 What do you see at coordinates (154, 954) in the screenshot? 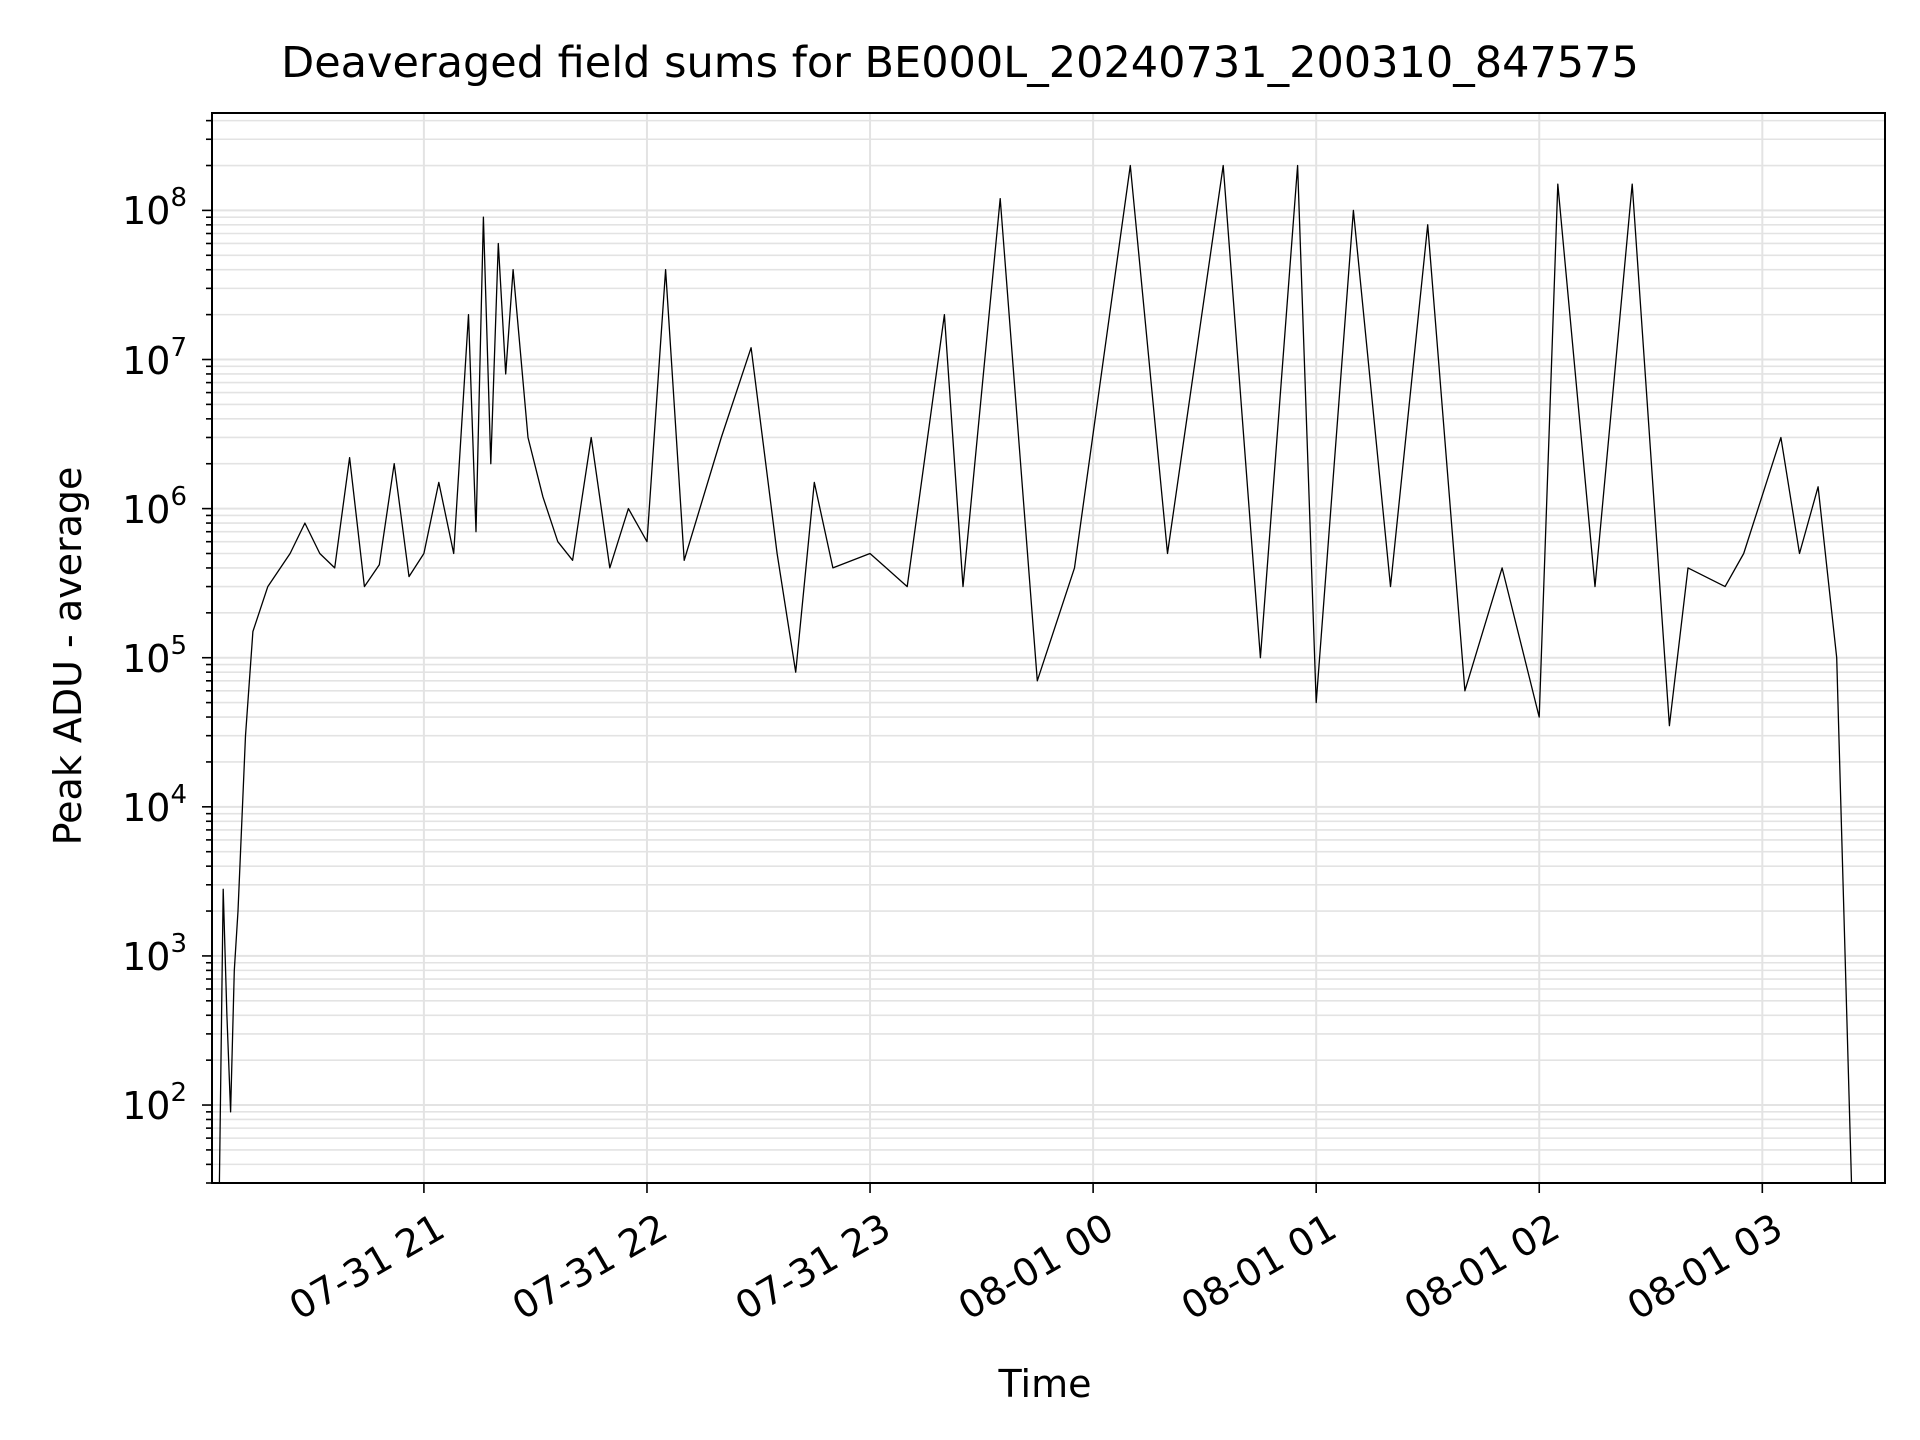
I see `y-tick-label: 10³` at bounding box center [154, 954].